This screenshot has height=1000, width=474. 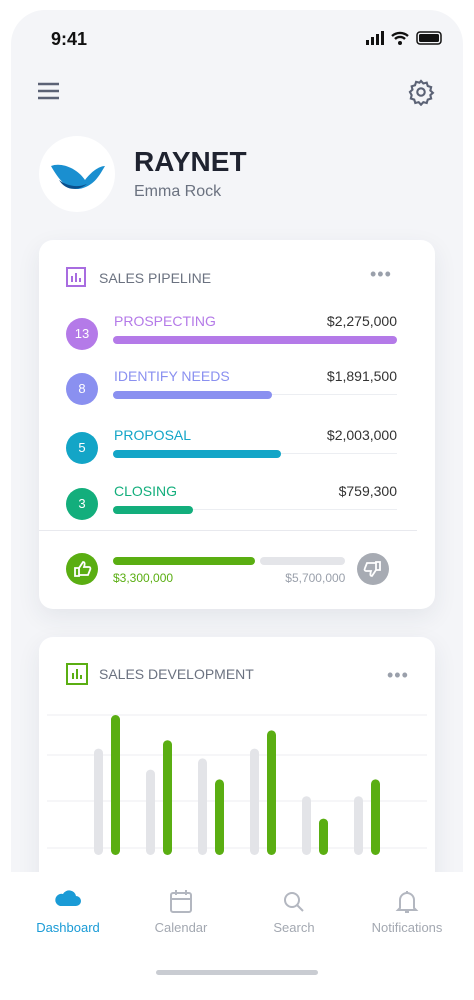 I want to click on pipeline-icon, so click(x=76, y=277).